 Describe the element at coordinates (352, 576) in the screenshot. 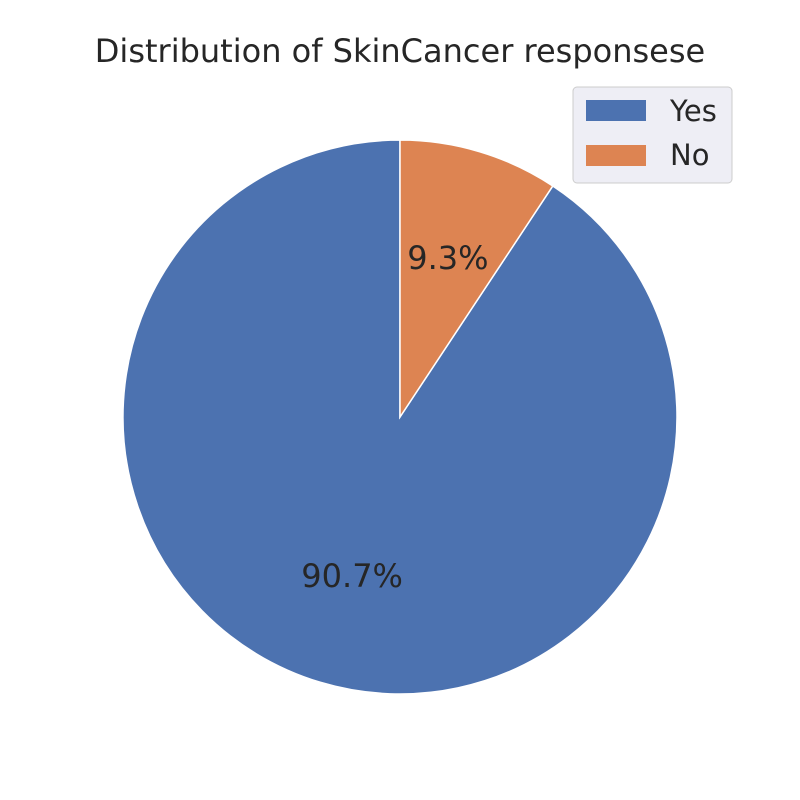

I see `pie-label-yes: 90.7%` at that location.